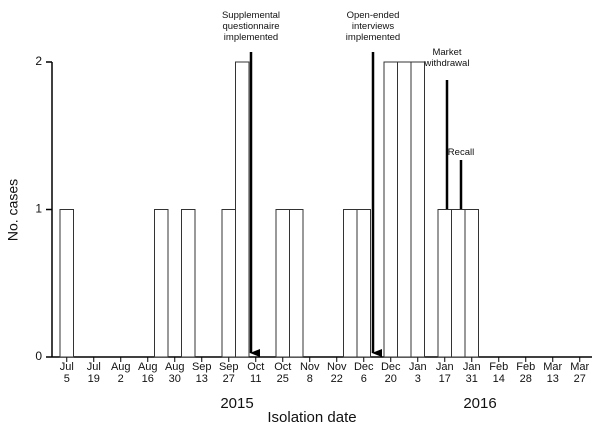 This screenshot has height=432, width=600. Describe the element at coordinates (13, 210) in the screenshot. I see `y-axis-label: No. cases` at that location.